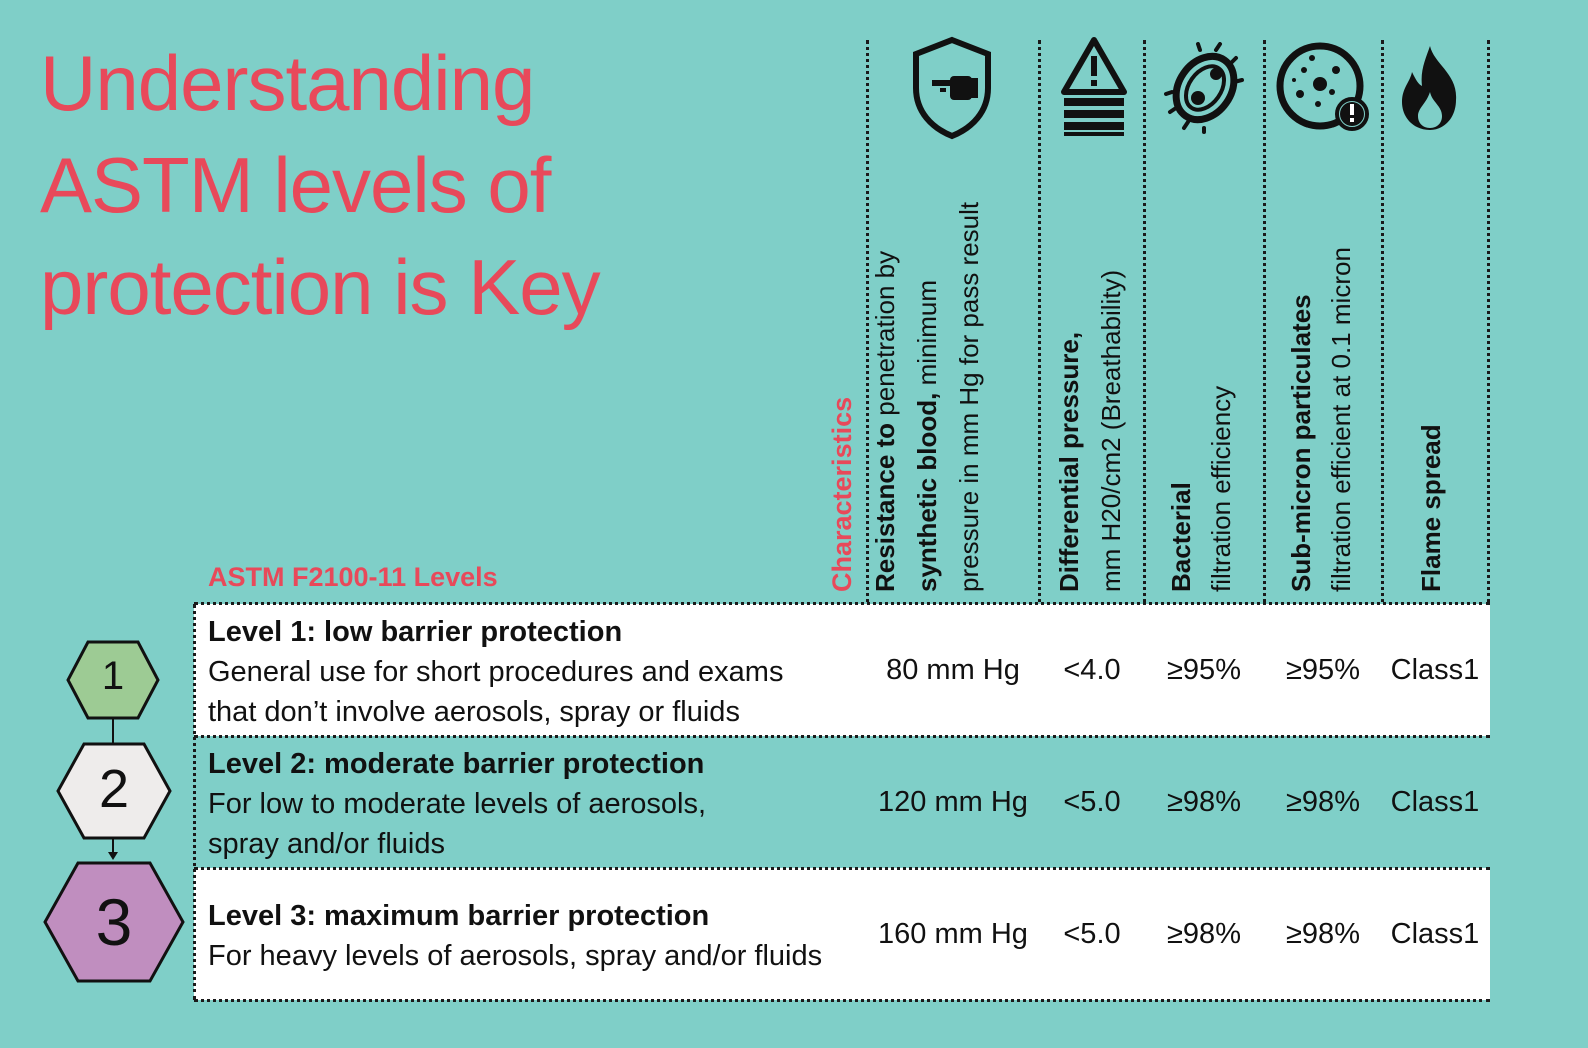 The image size is (1588, 1048). I want to click on warning-layers-icon, so click(1094, 90).